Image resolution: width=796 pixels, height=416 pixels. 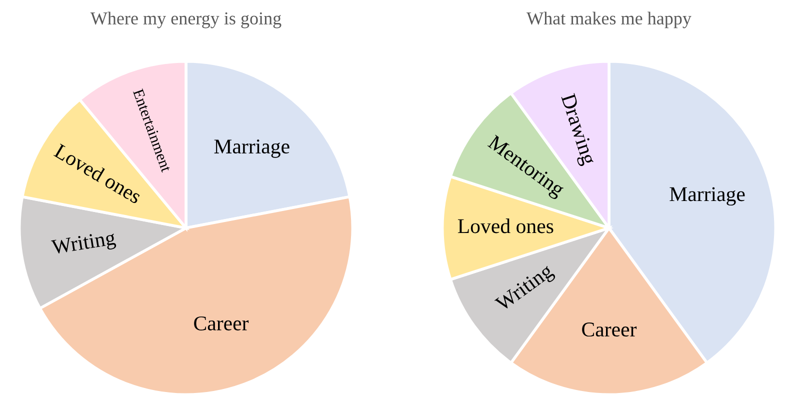 What do you see at coordinates (83, 244) in the screenshot?
I see `slice-label: Writing` at bounding box center [83, 244].